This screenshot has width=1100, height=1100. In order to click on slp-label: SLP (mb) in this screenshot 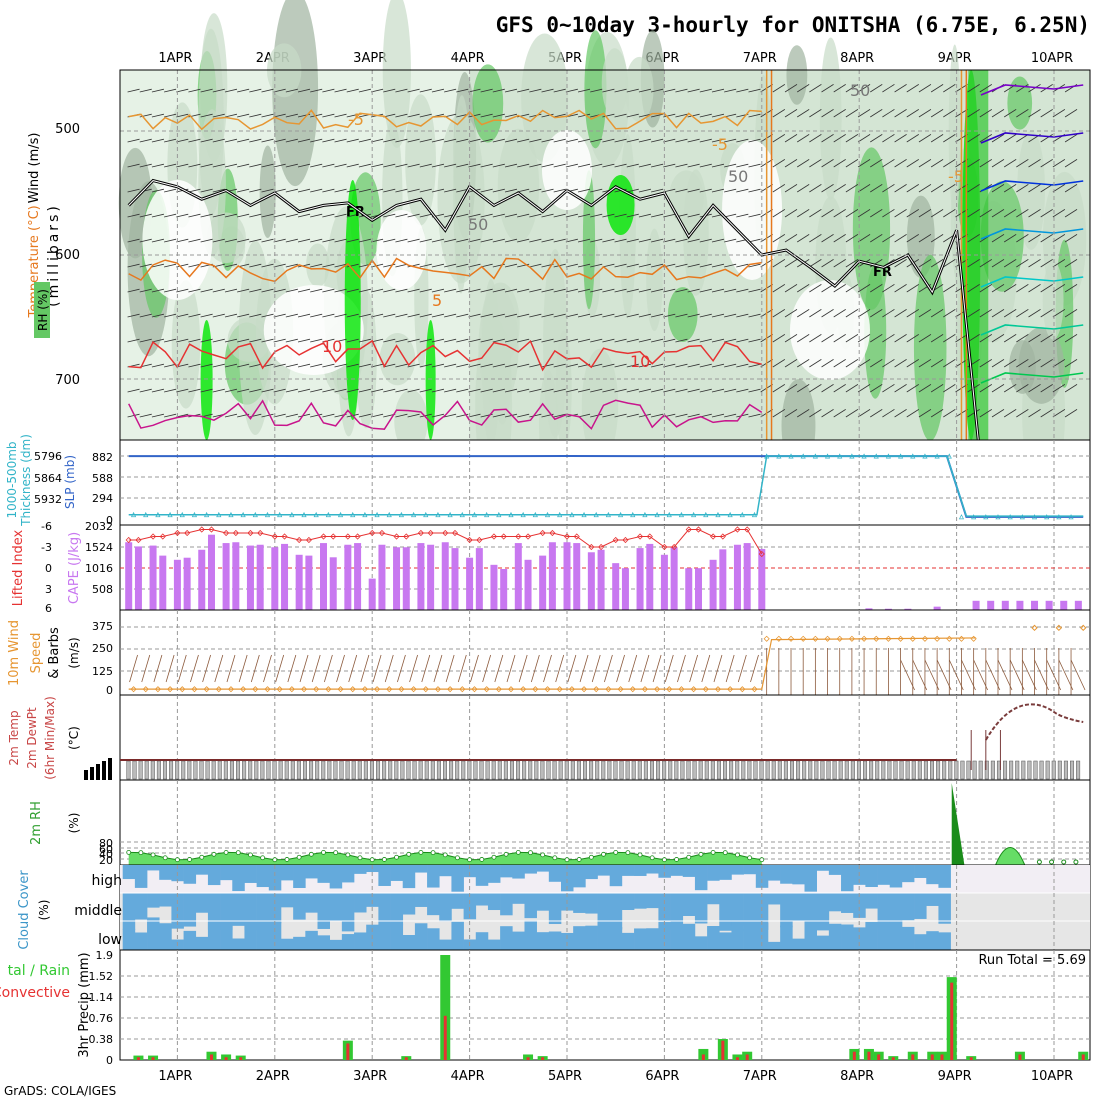, I will do `click(70, 482)`.